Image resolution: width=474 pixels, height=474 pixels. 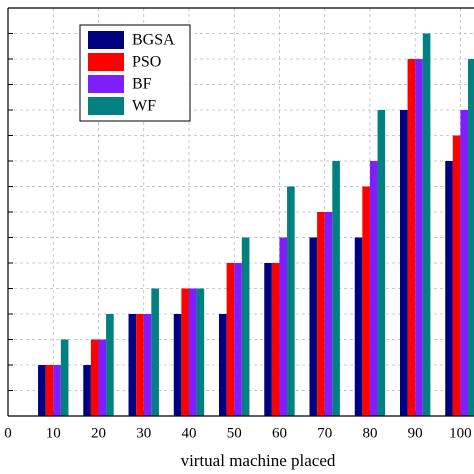 What do you see at coordinates (234, 433) in the screenshot?
I see `x-tick-label: 50` at bounding box center [234, 433].